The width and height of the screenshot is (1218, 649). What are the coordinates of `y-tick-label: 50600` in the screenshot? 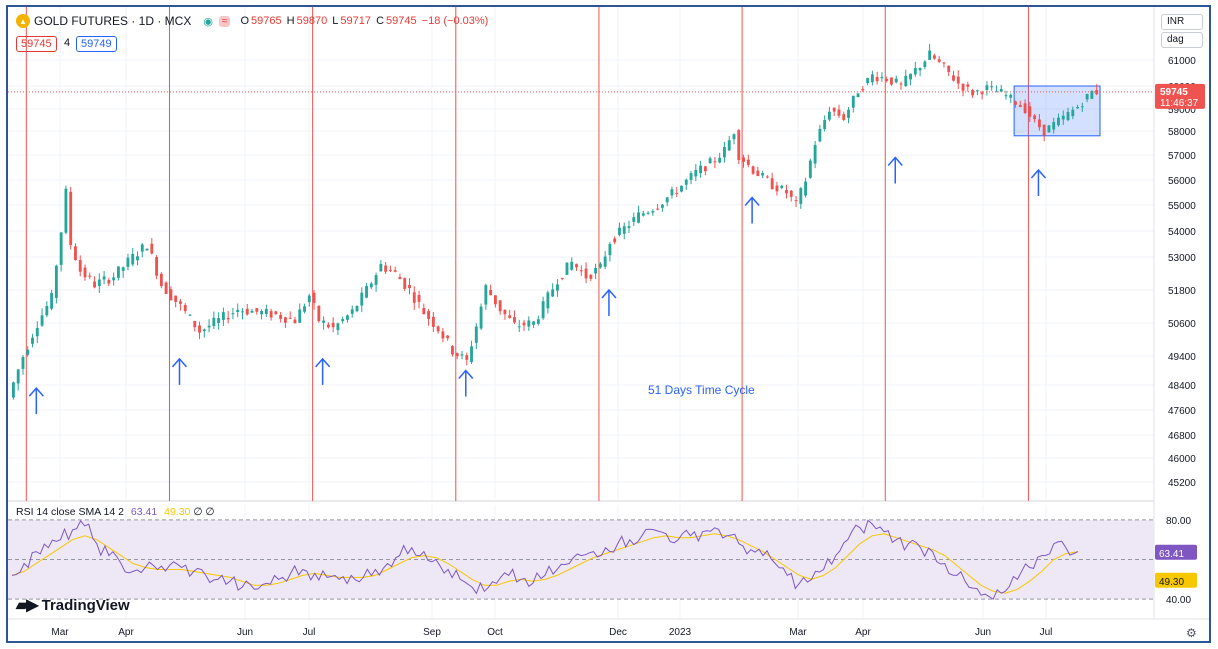 It's located at (1182, 324).